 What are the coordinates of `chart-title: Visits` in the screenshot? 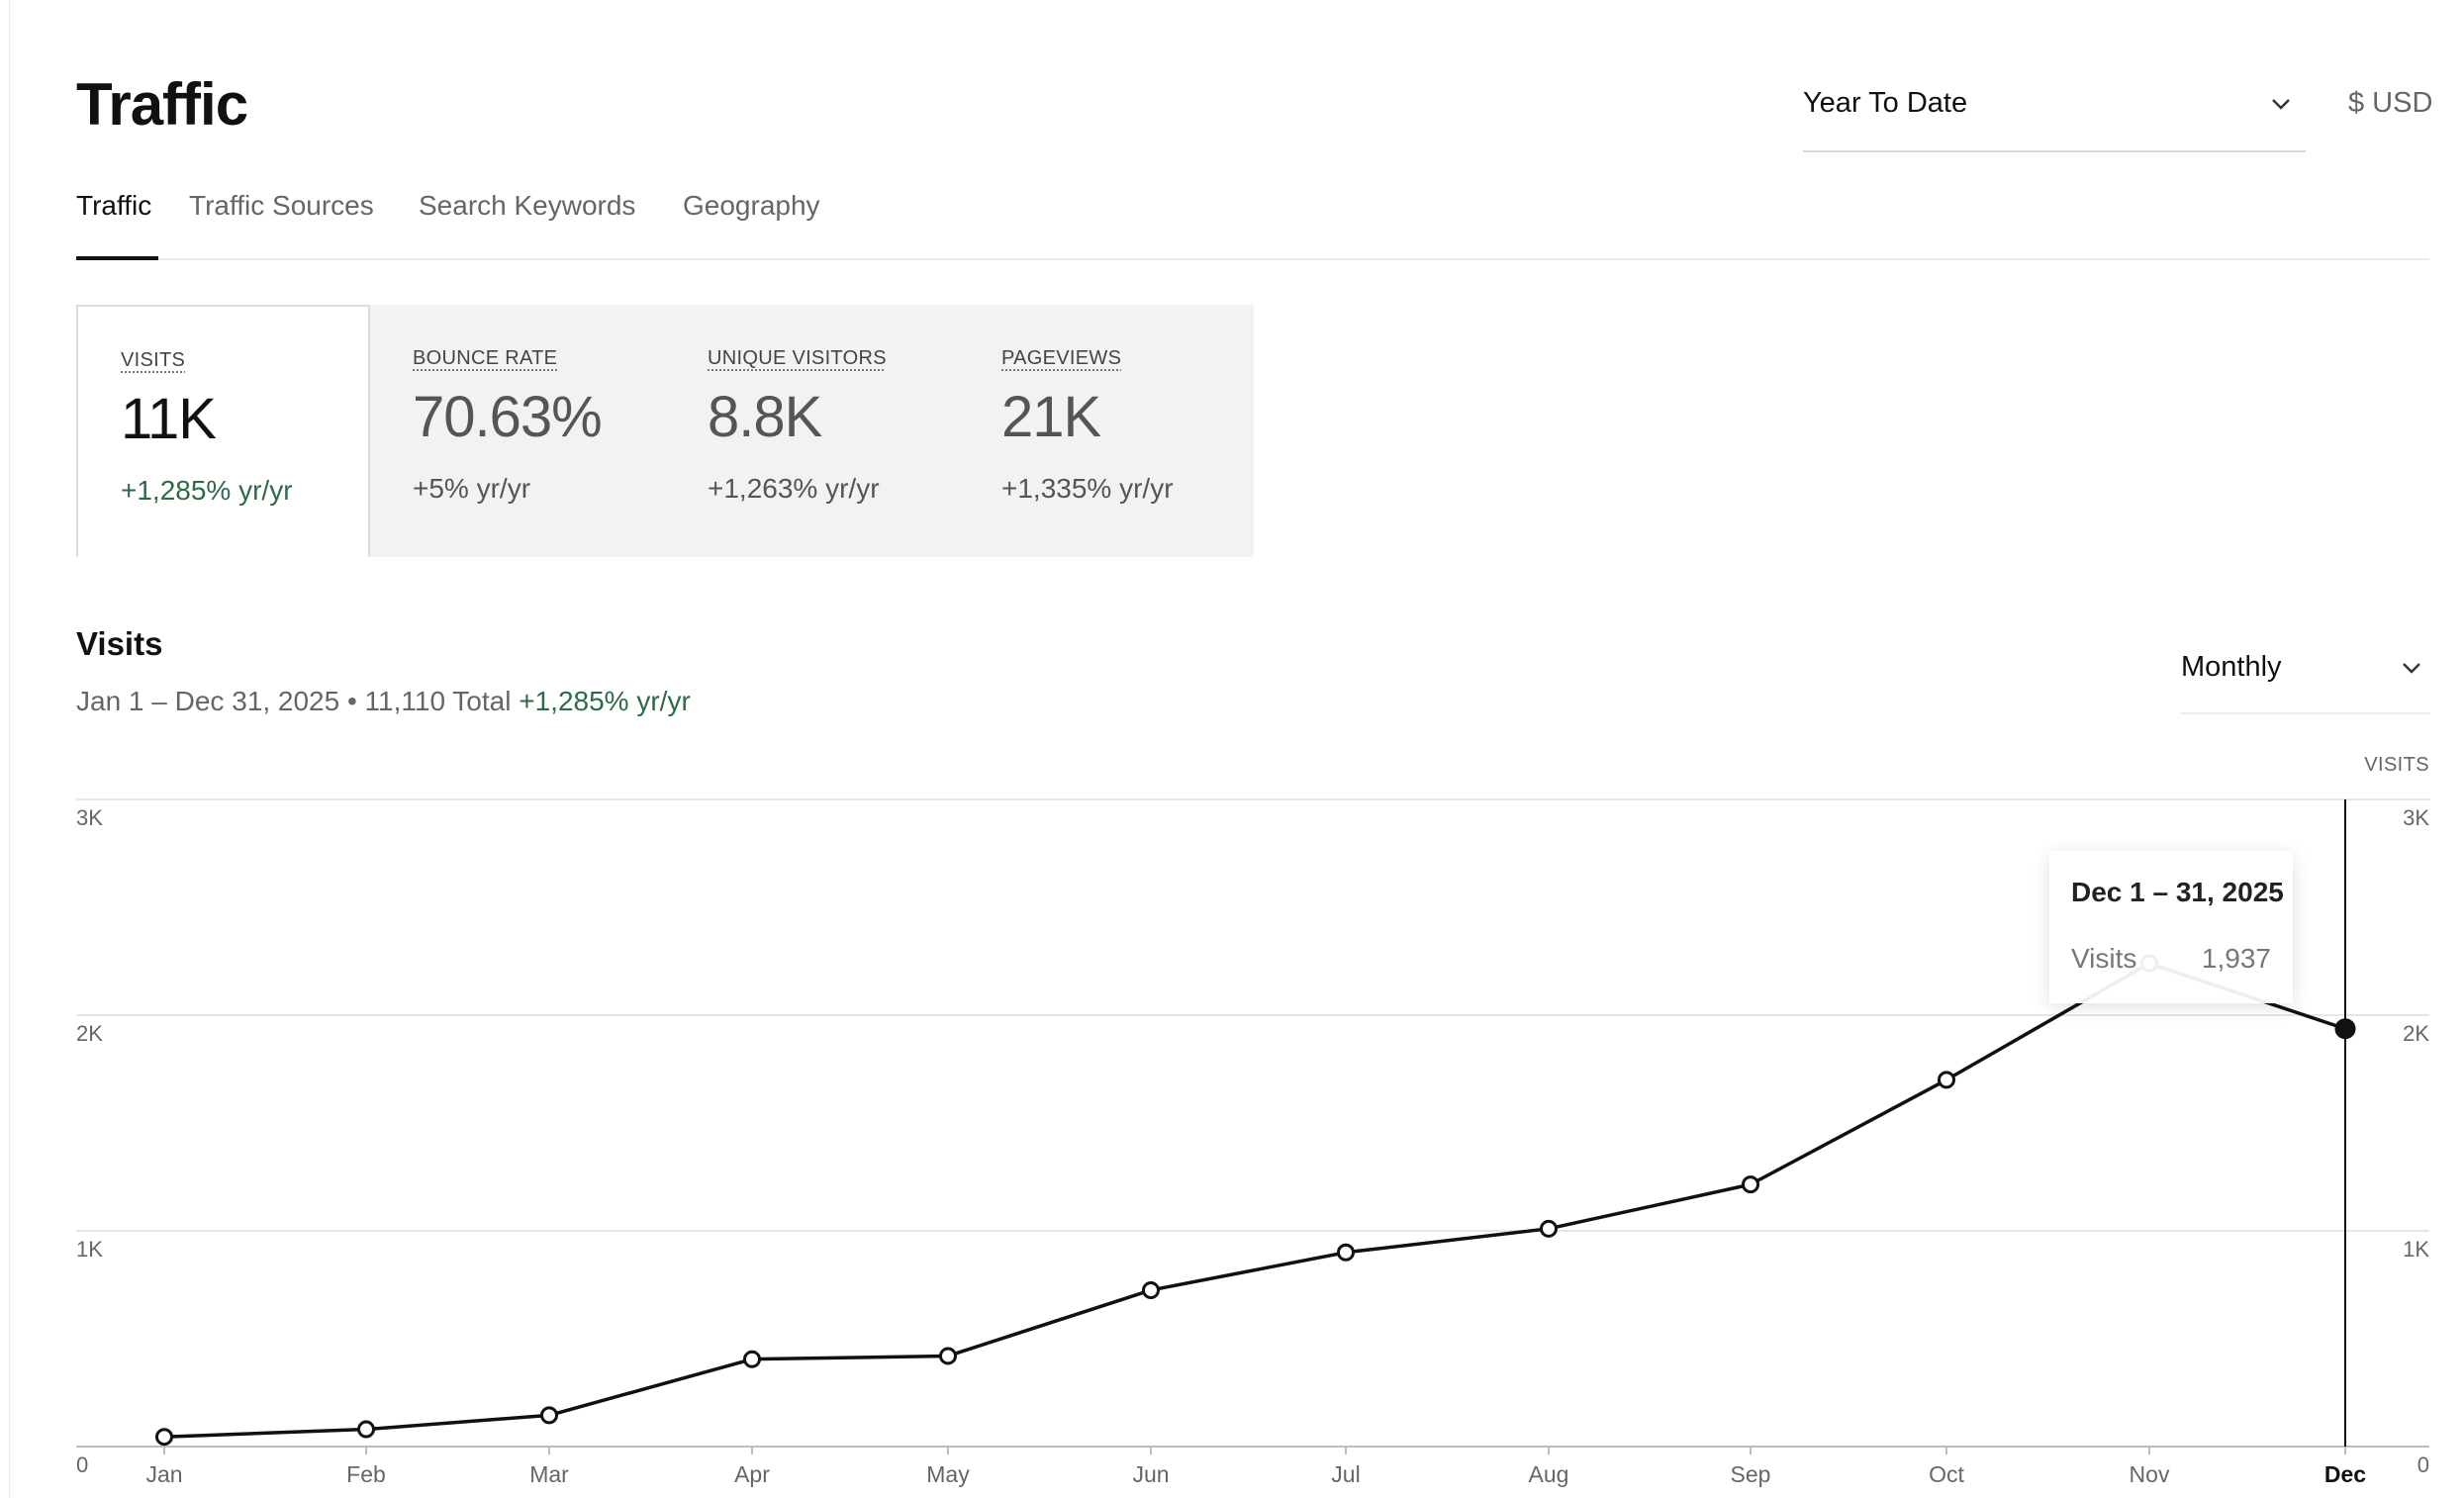 It's located at (119, 643).